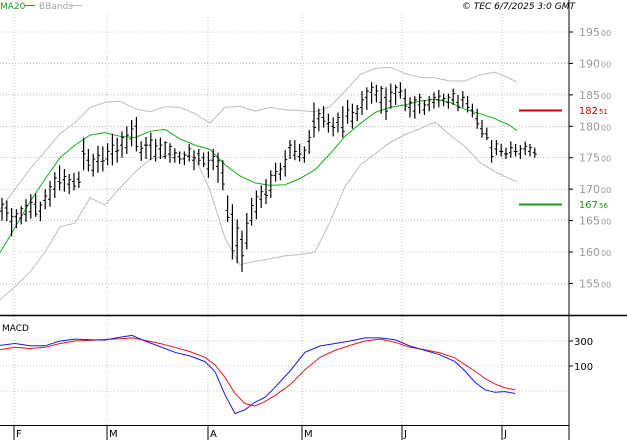  Describe the element at coordinates (589, 189) in the screenshot. I see `y-tick-label: 170` at that location.